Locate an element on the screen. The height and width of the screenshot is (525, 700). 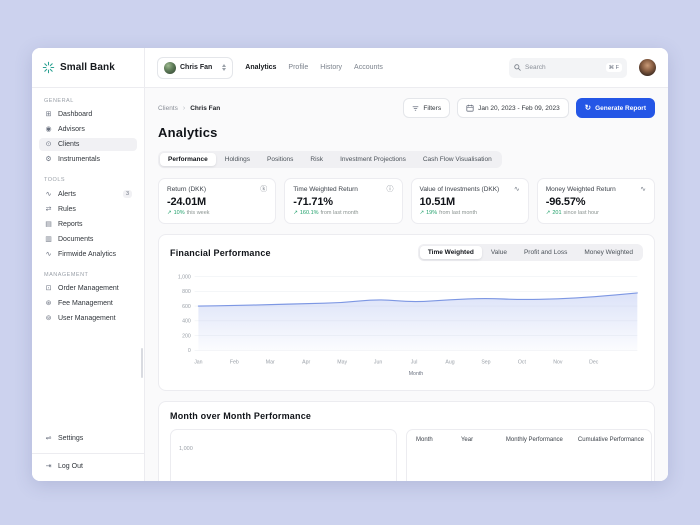
stat-delta: ↗ 201 since last hour is located at coordinates (596, 213).